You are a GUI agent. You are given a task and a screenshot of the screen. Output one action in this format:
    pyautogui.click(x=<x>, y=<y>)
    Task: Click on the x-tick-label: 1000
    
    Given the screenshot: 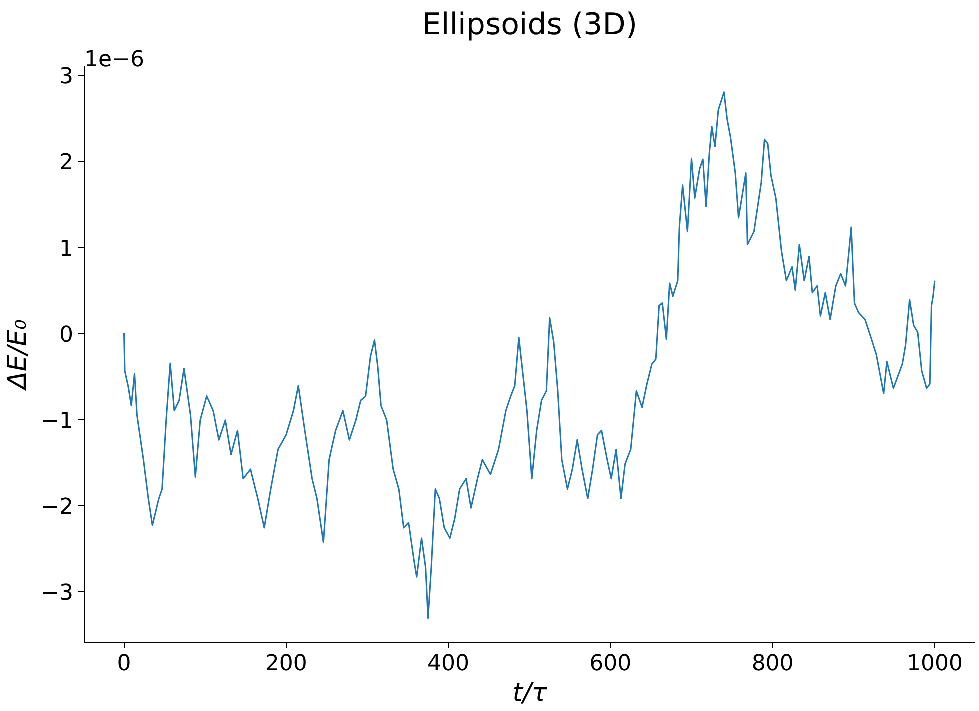 What is the action you would take?
    pyautogui.click(x=934, y=664)
    